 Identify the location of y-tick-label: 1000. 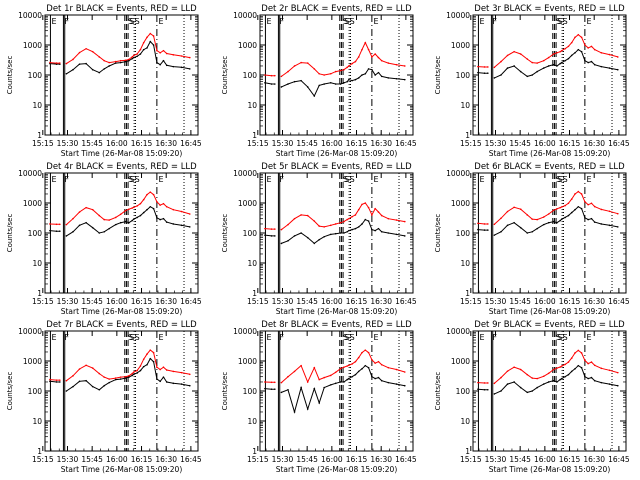
(460, 203).